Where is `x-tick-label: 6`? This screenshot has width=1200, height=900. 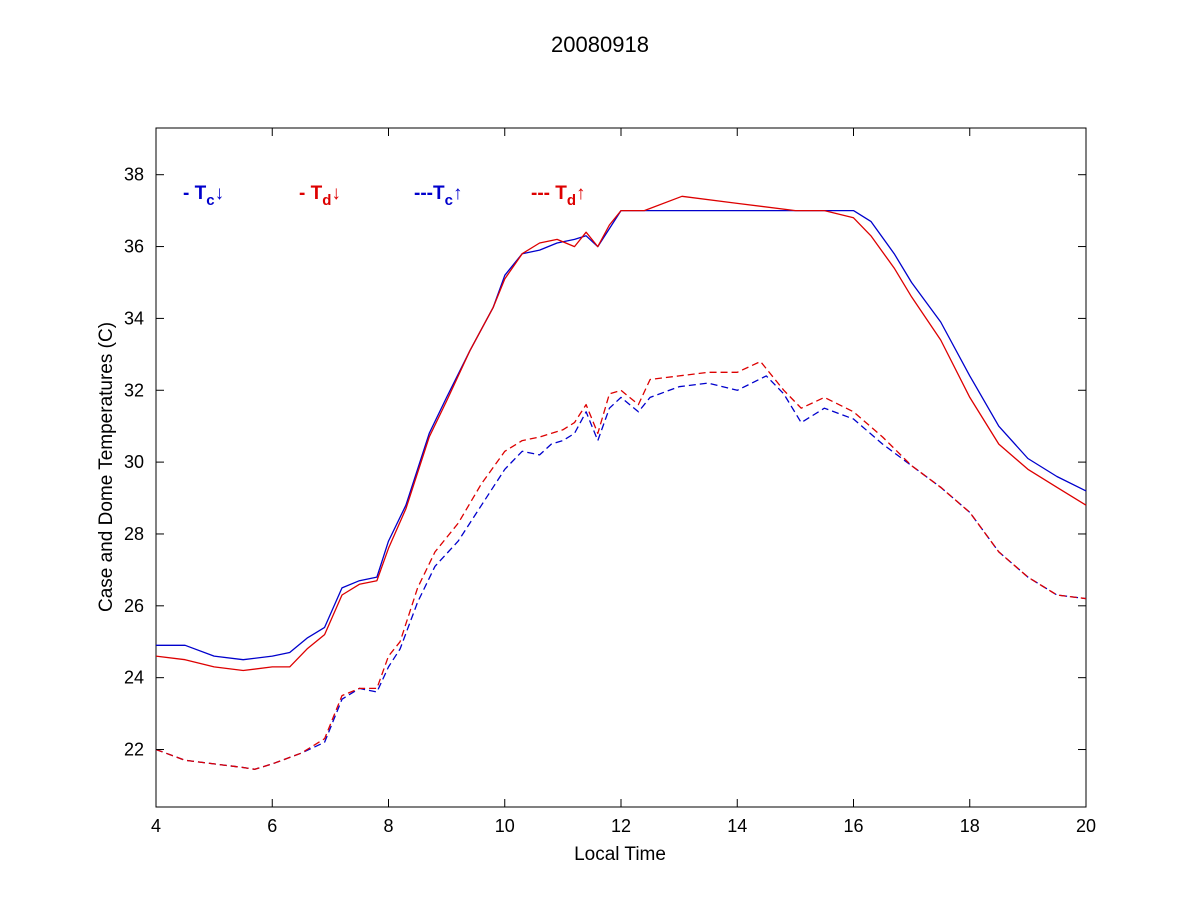
x-tick-label: 6 is located at coordinates (272, 826).